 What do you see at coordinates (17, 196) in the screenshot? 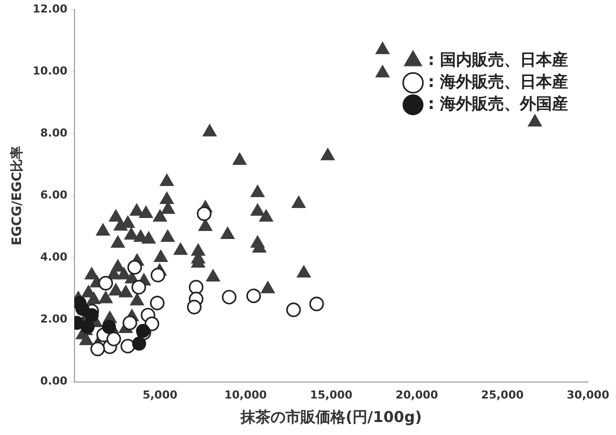
I see `y-axis-title: EGCG/EGC比率` at bounding box center [17, 196].